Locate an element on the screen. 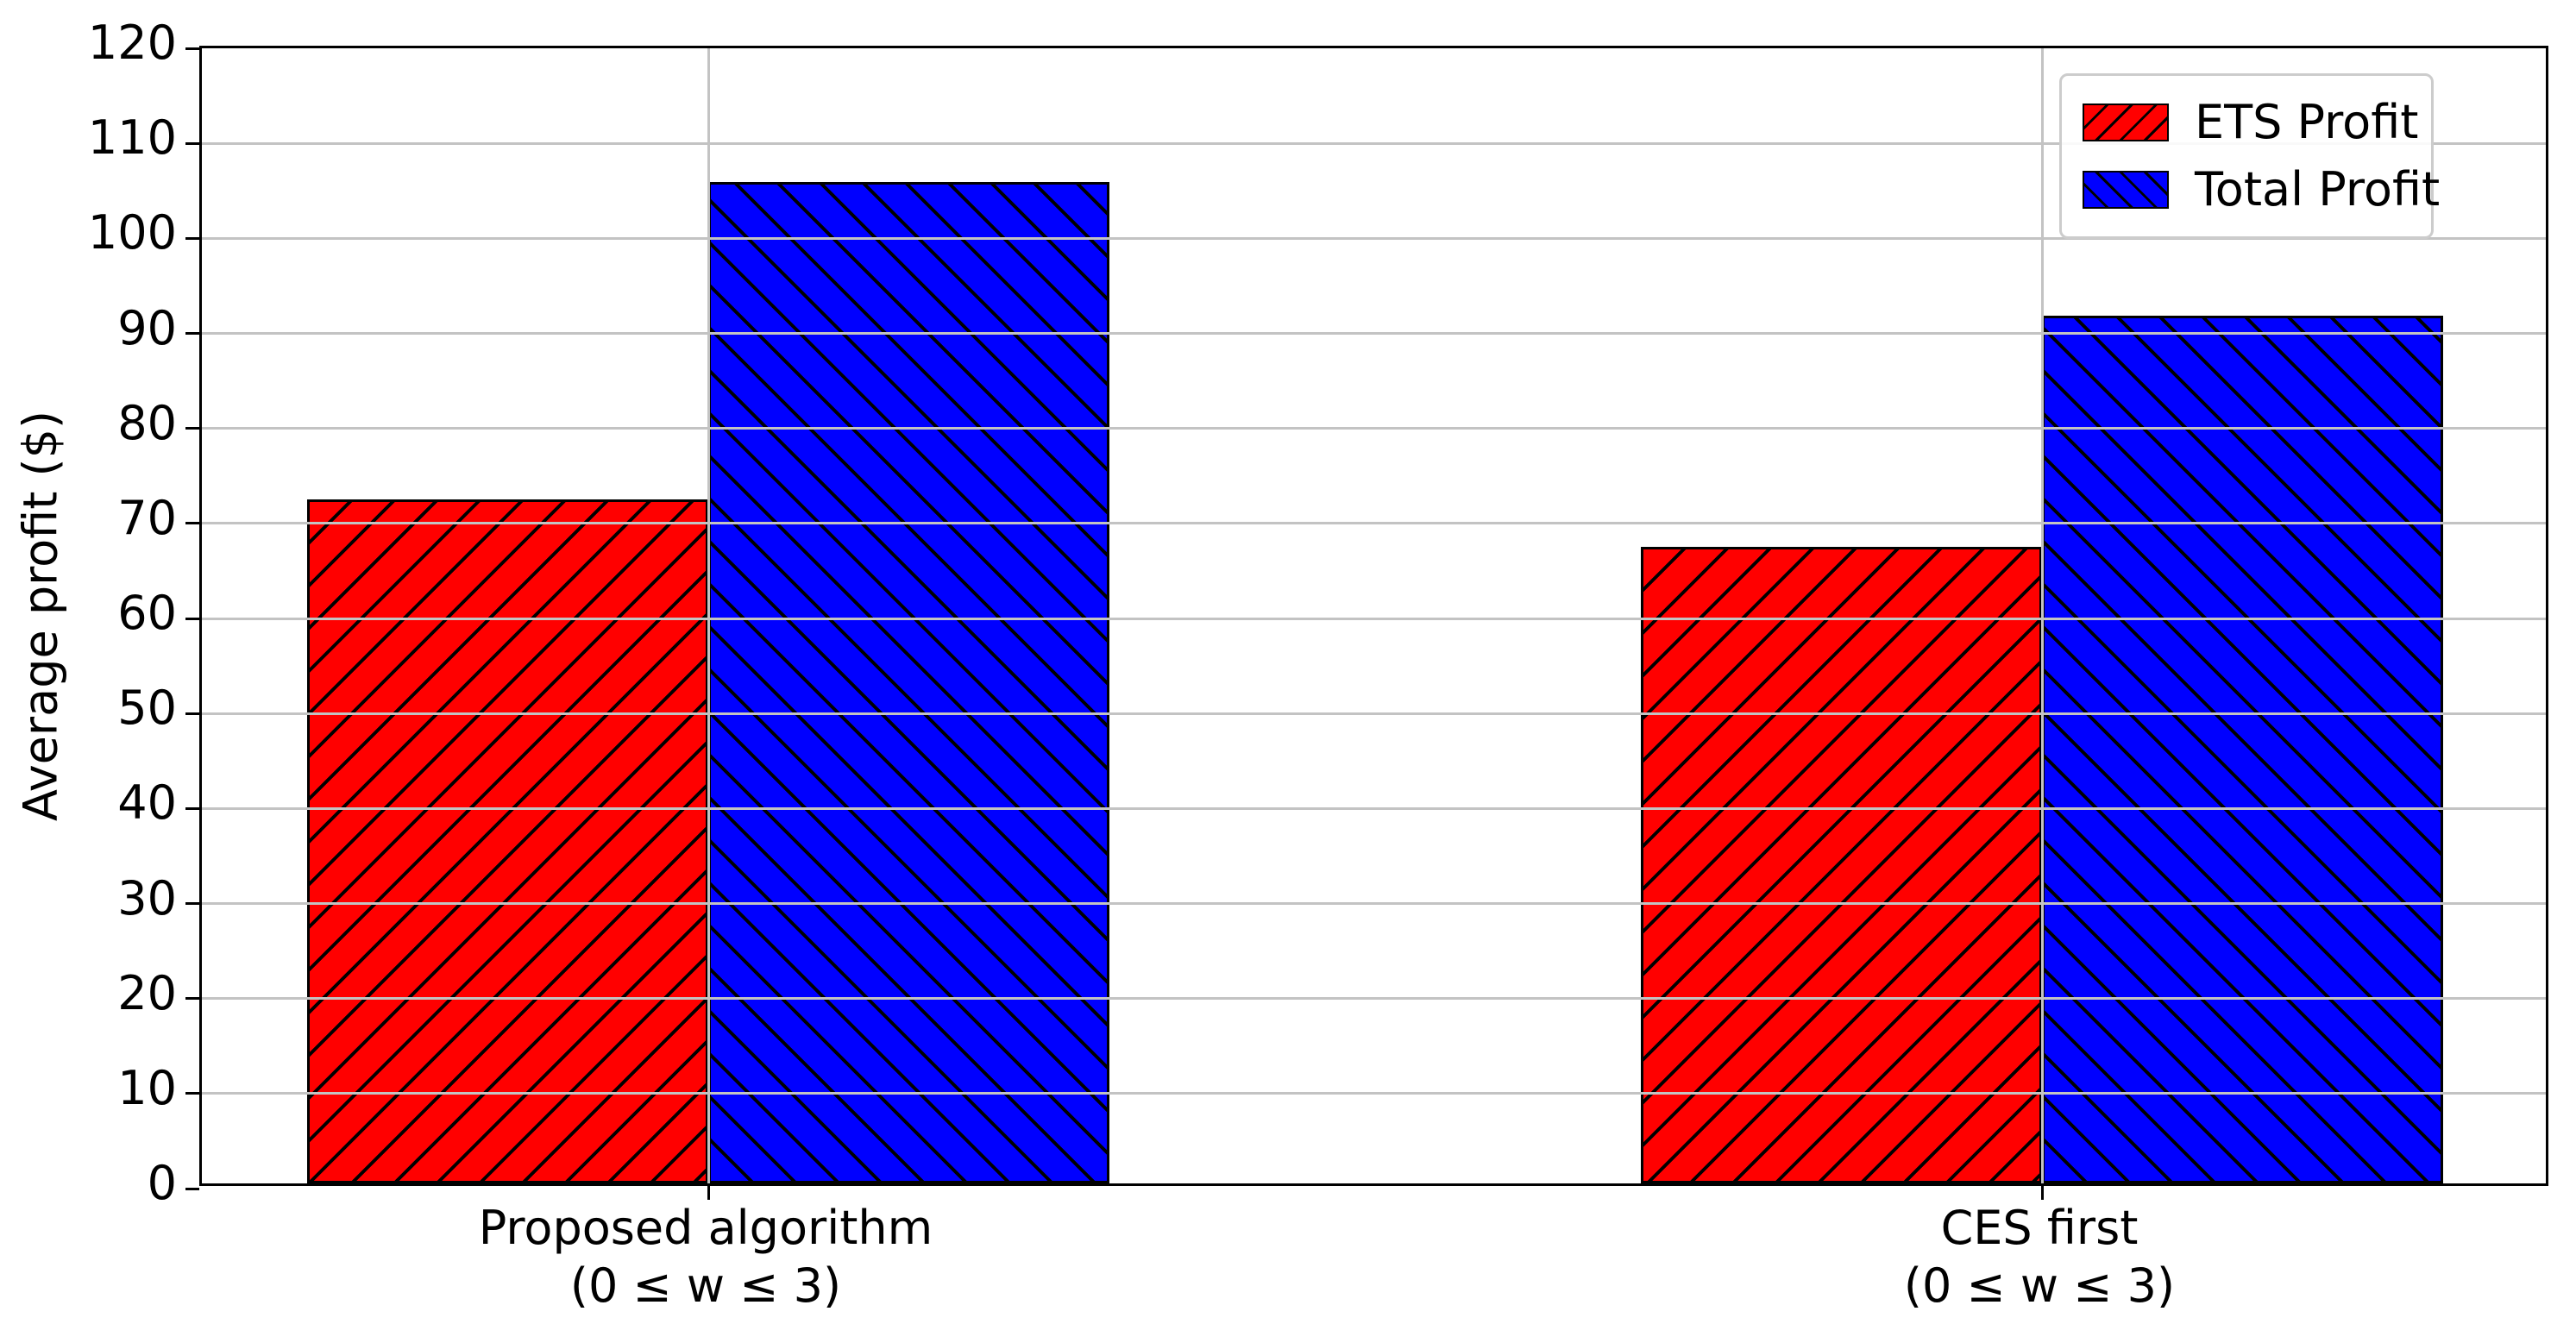  y-tick-label-70: 70 is located at coordinates (147, 517).